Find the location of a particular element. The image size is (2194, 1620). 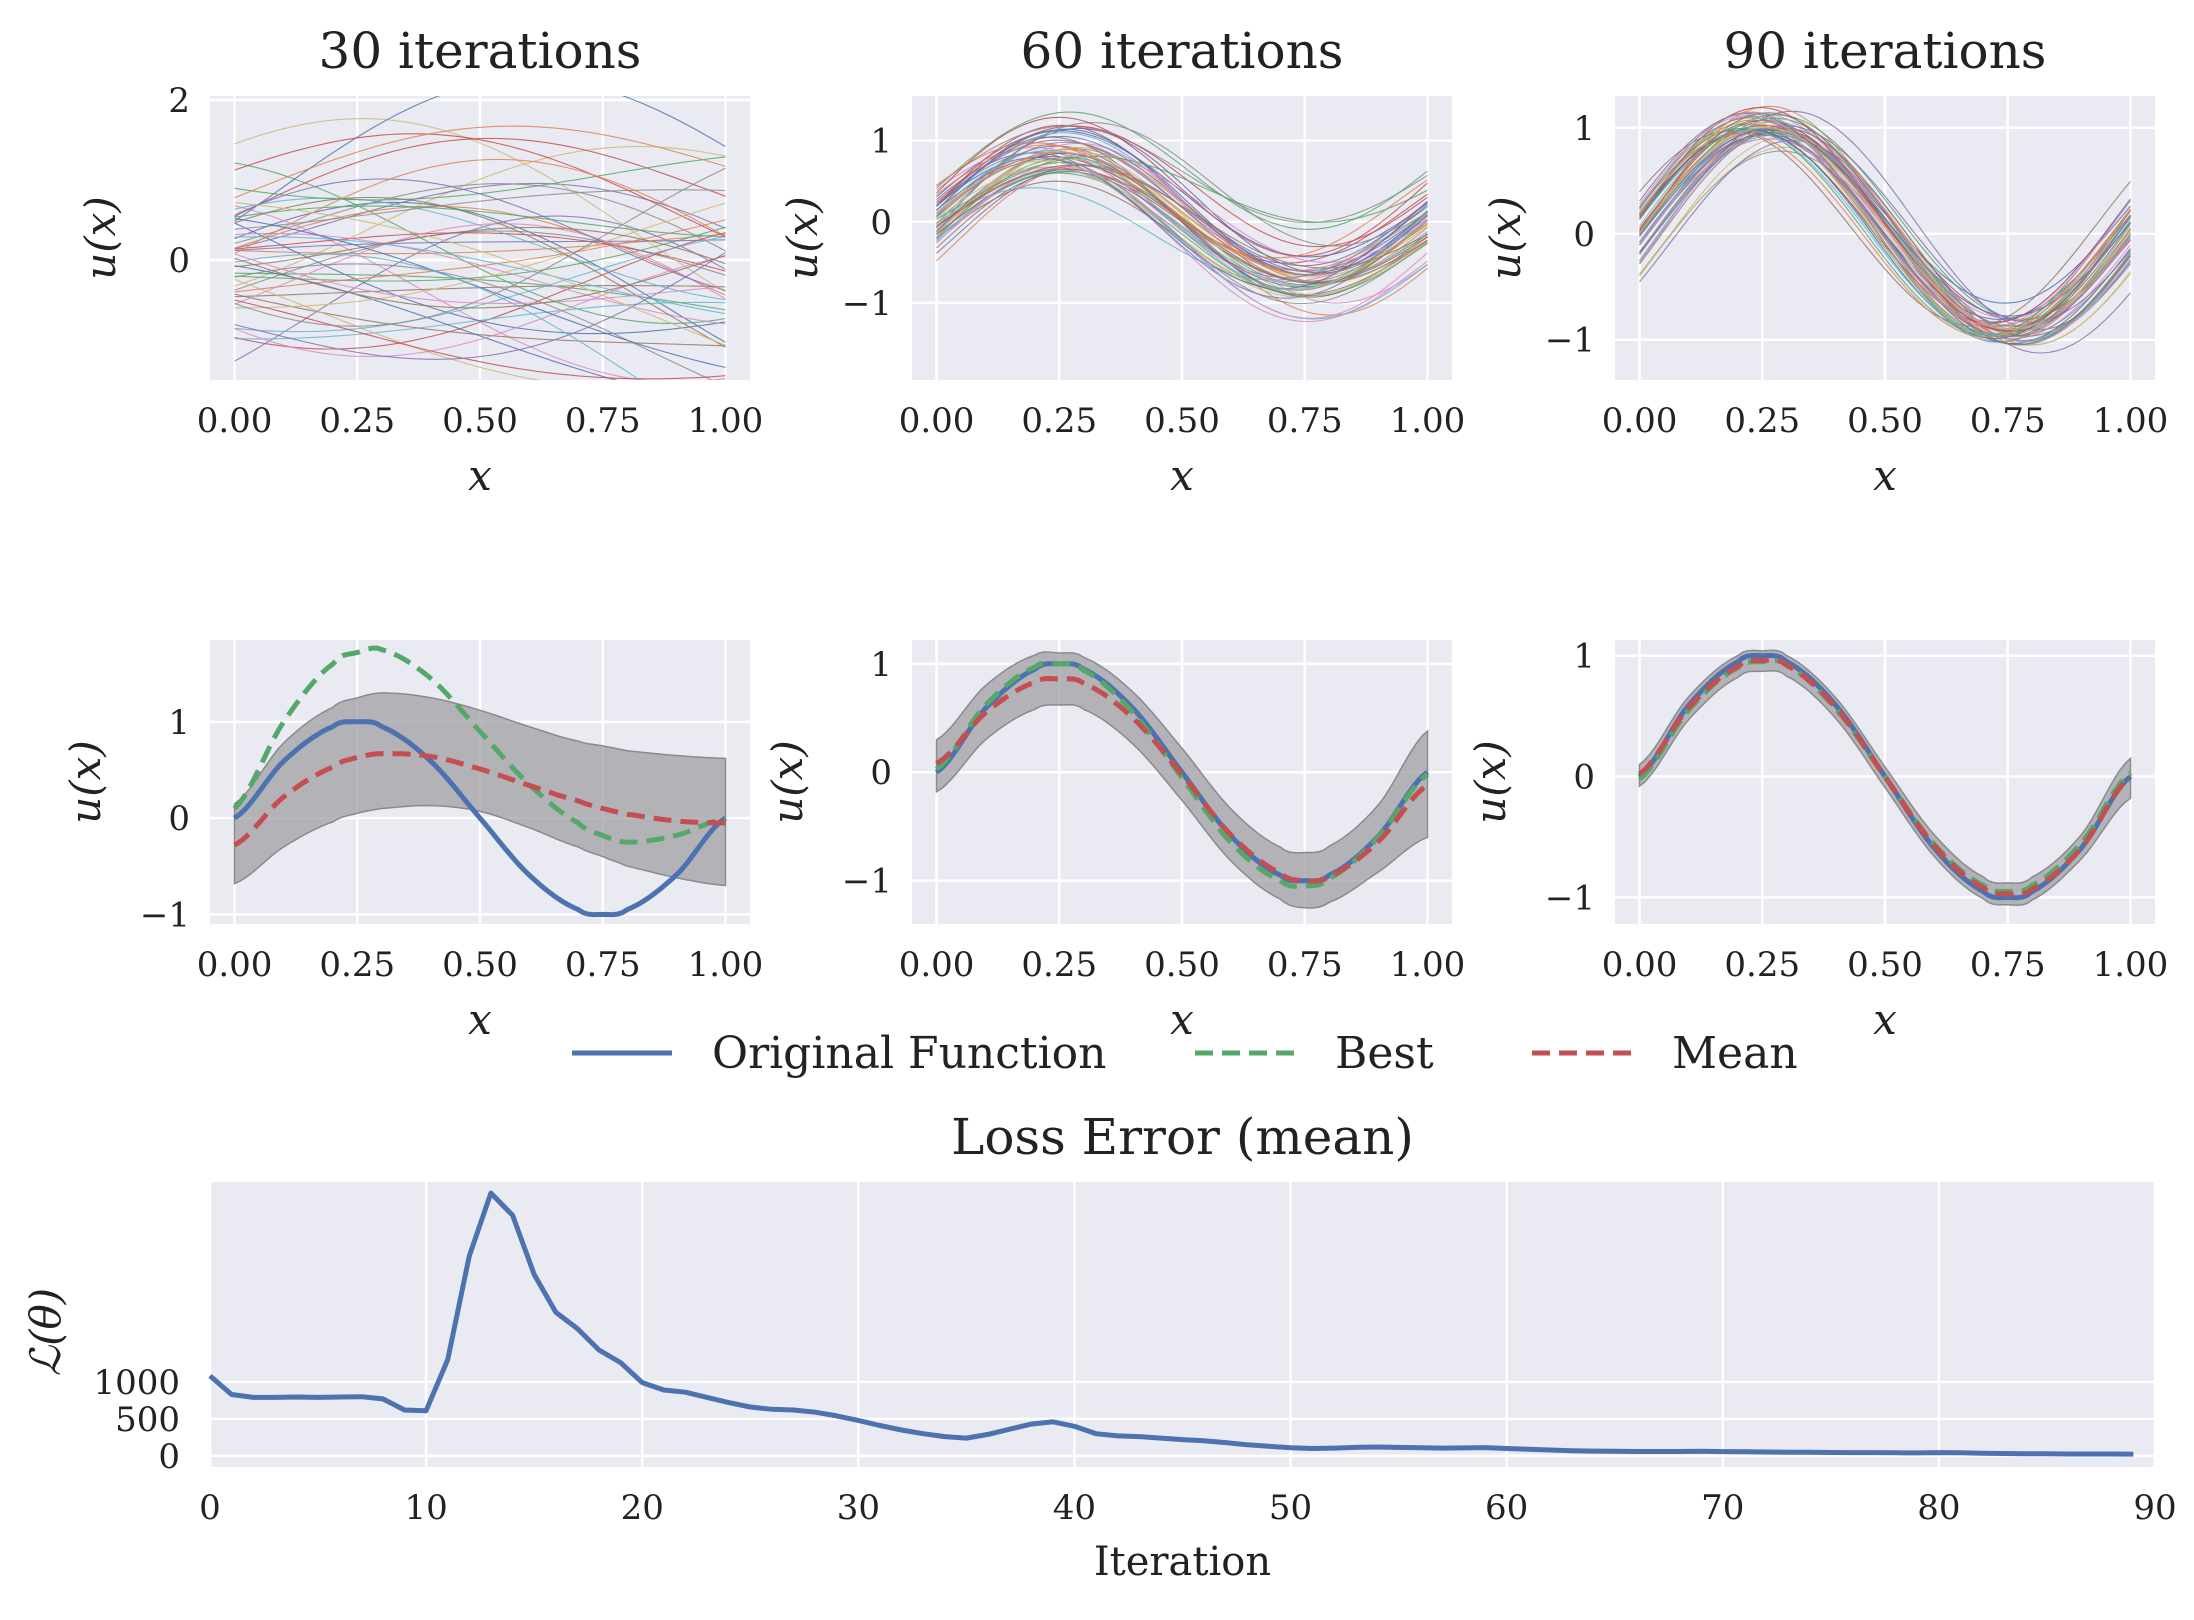

x-tick-label: 0 is located at coordinates (210, 1508).